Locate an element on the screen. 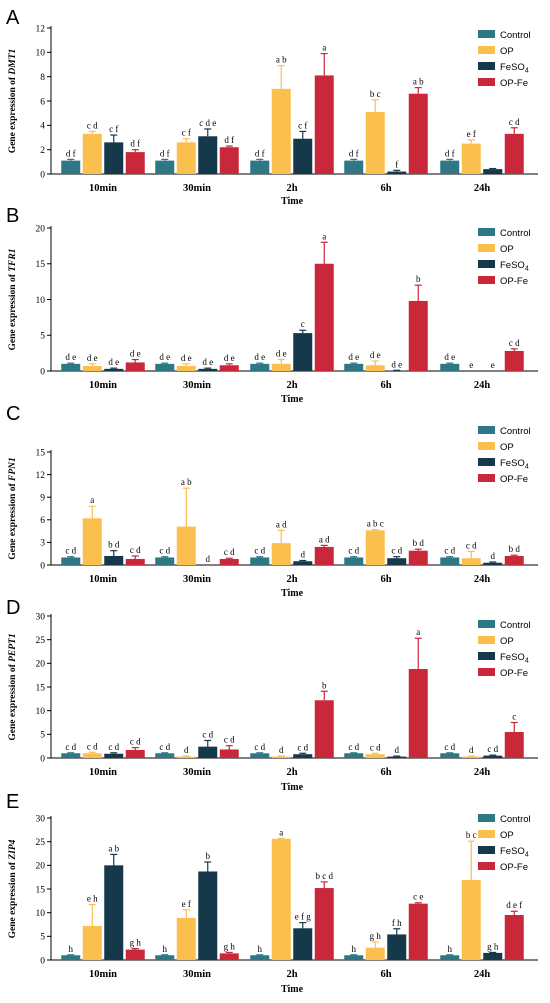 The width and height of the screenshot is (550, 1003). y-axis-label-gene: ZIP4 is located at coordinates (13, 849).